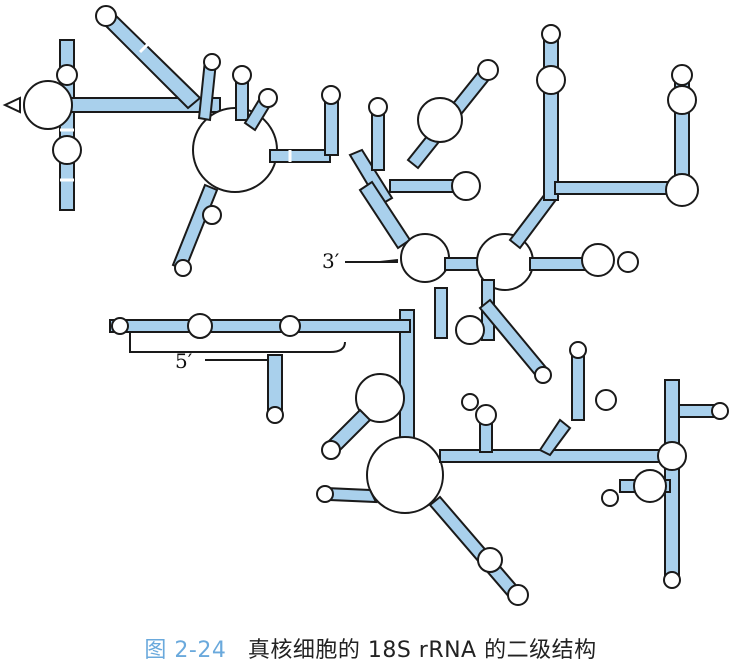 The width and height of the screenshot is (741, 671). Describe the element at coordinates (260, 368) in the screenshot. I see `domain-five-prime` at that location.